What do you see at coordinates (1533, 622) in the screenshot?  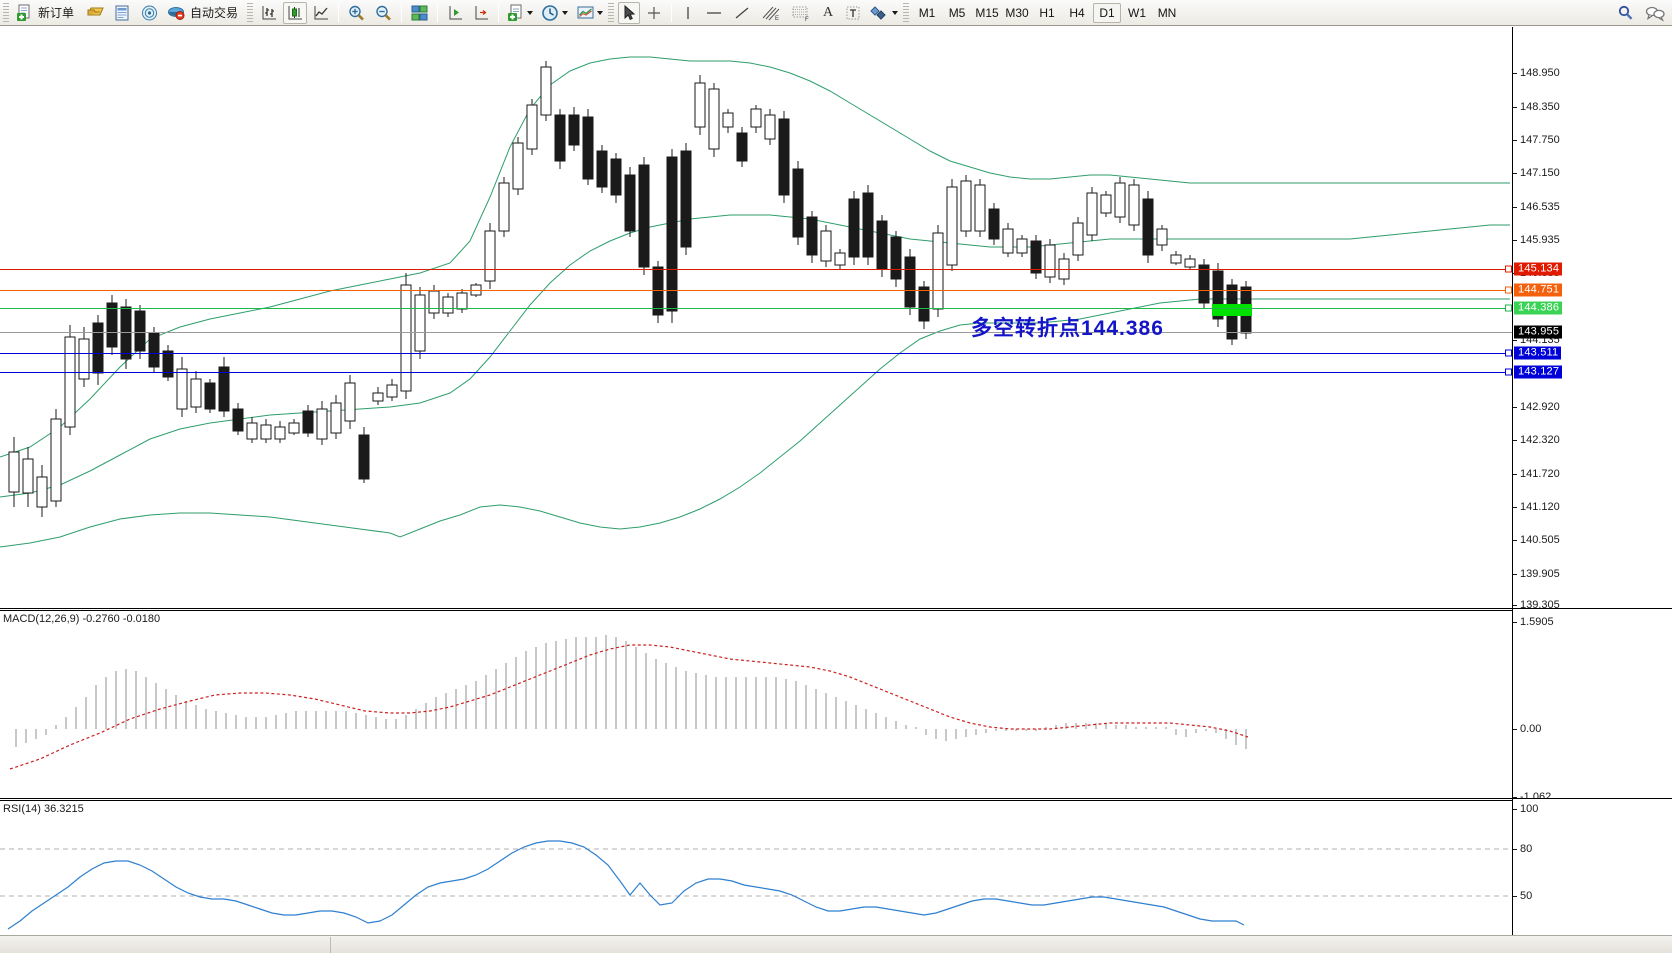 I see `macd-tick: 1.5905` at bounding box center [1533, 622].